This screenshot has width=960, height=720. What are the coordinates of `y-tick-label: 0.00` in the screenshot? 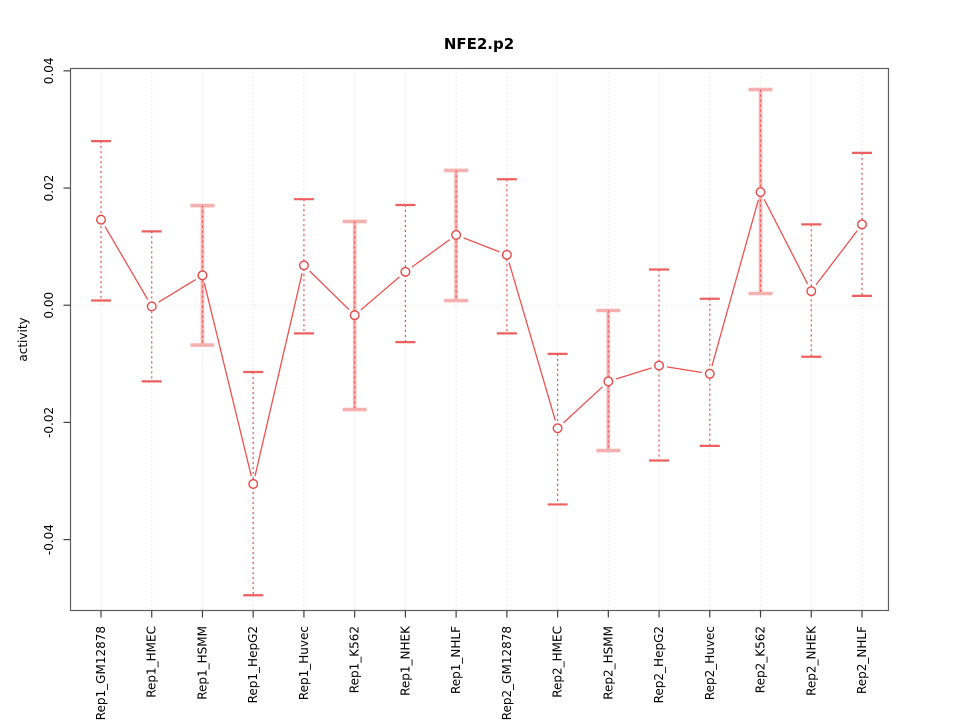 It's located at (49, 305).